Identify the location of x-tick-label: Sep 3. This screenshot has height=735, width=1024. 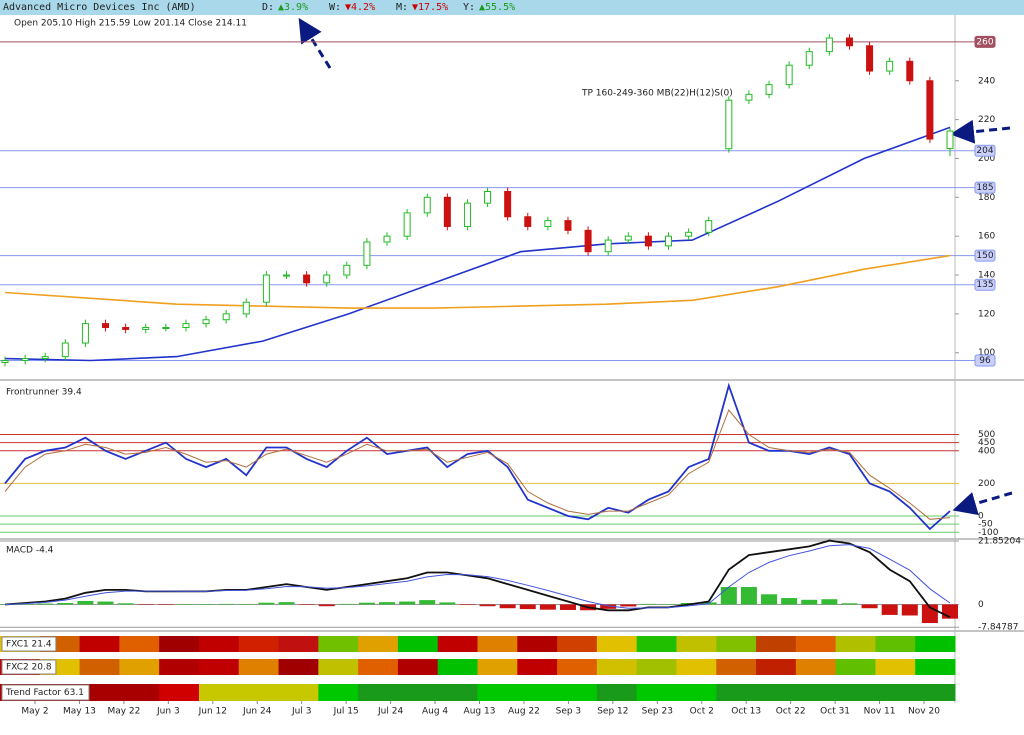
(569, 712).